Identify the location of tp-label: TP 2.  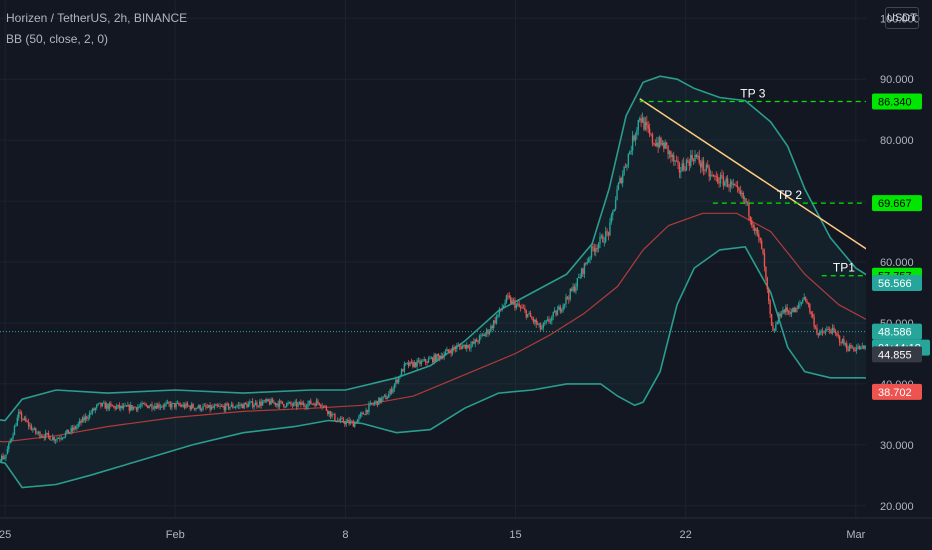
(789, 195).